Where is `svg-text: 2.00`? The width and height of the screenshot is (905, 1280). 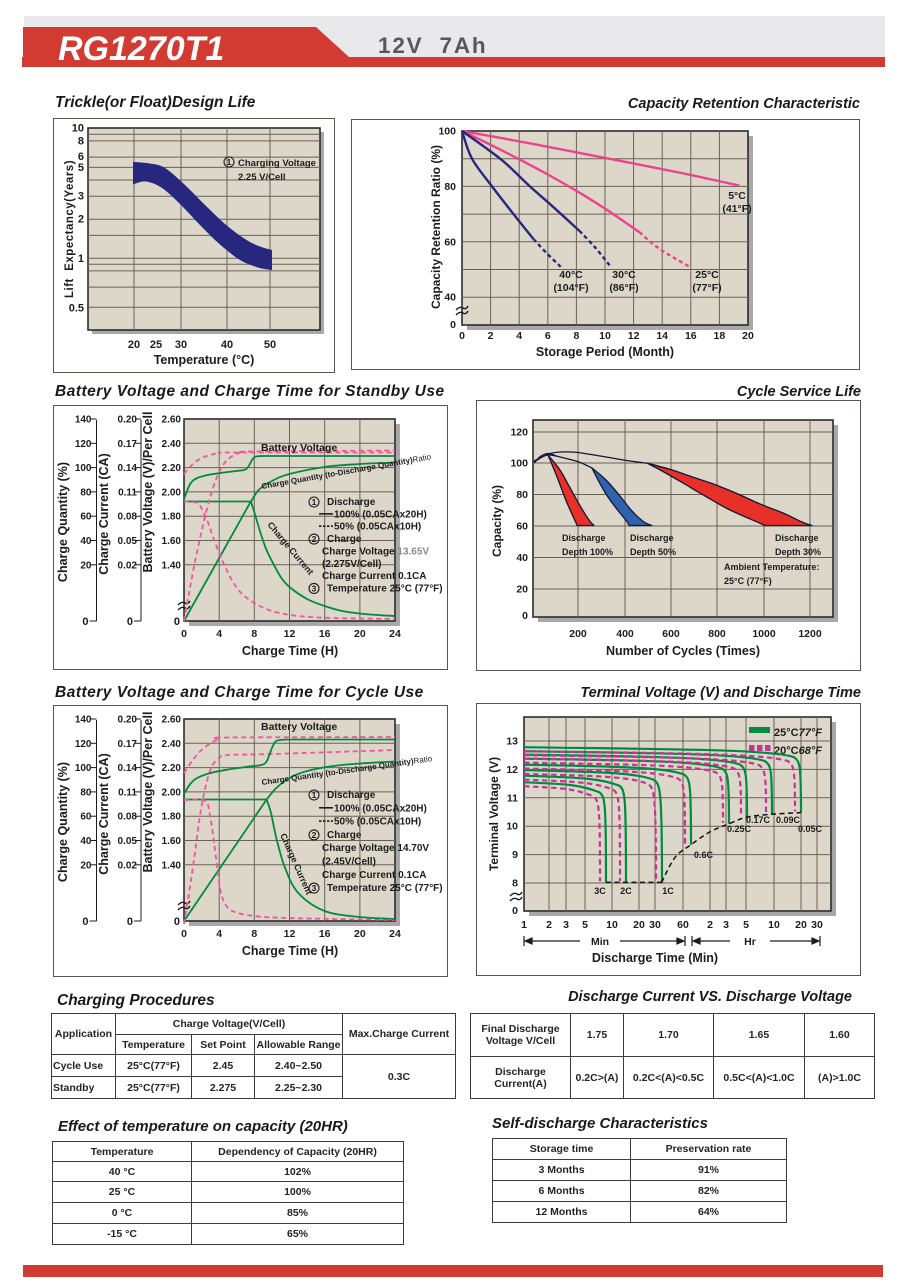
svg-text: 2.00 is located at coordinates (172, 792).